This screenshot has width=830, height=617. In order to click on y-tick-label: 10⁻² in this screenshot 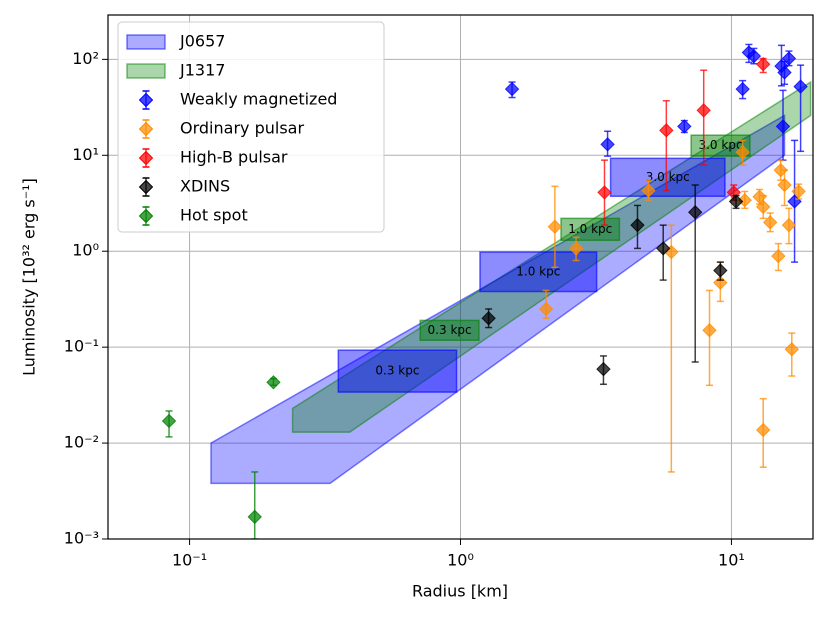, I will do `click(81, 442)`.